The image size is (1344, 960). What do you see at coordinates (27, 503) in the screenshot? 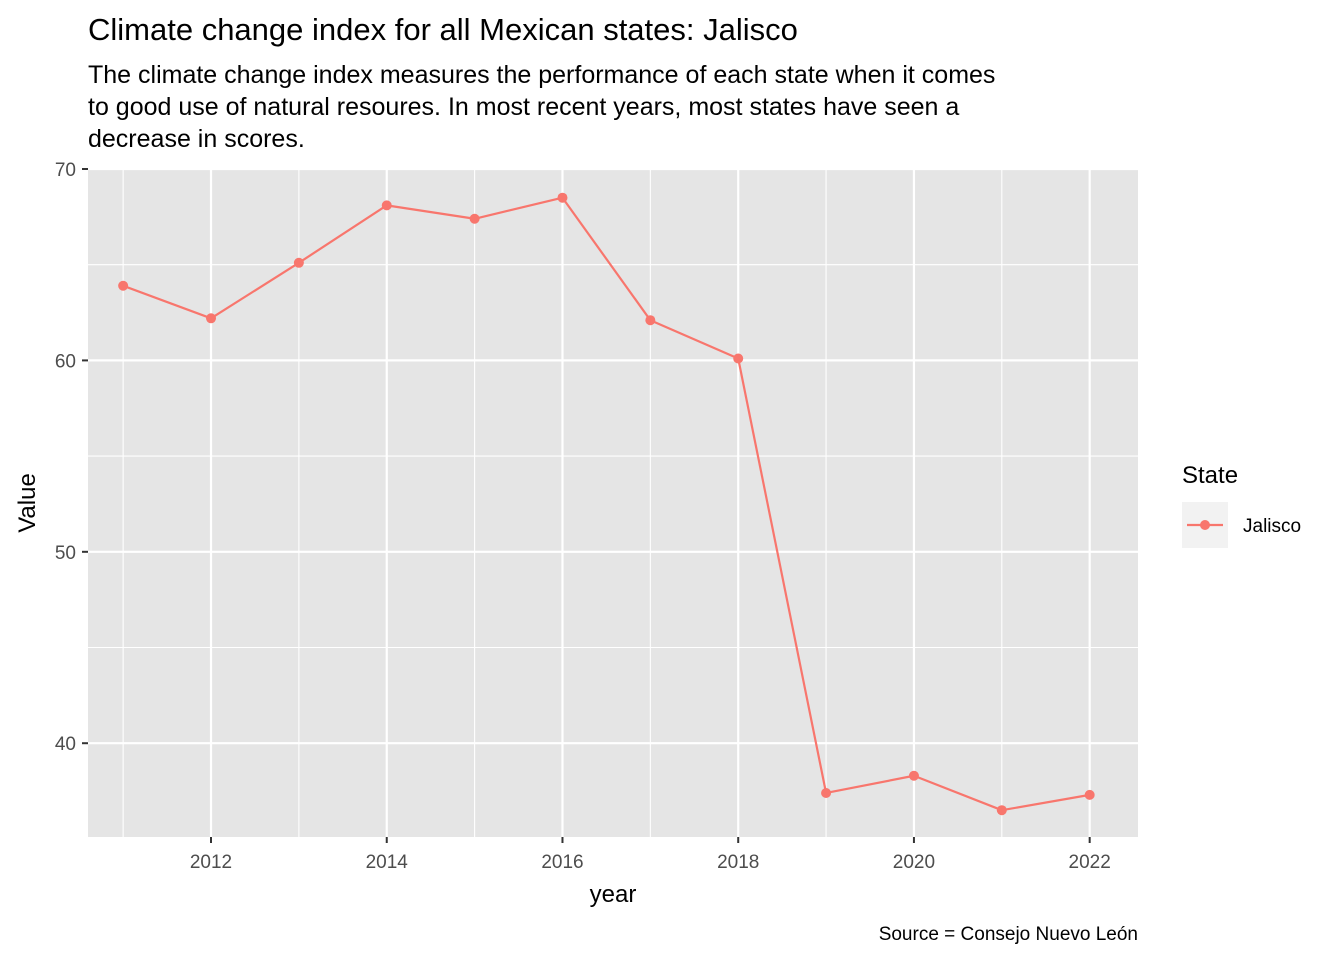
I see `y-axis-title: Value` at bounding box center [27, 503].